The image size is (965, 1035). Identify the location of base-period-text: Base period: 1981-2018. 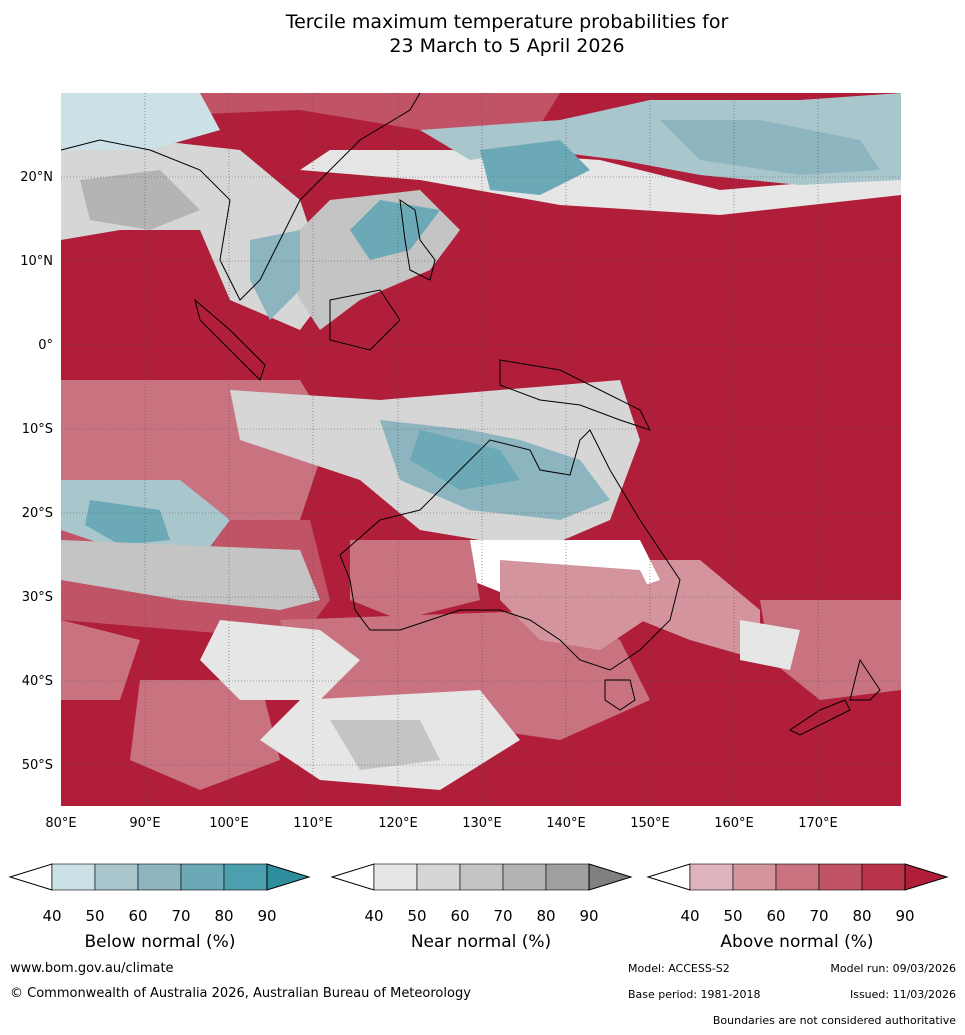
(694, 994).